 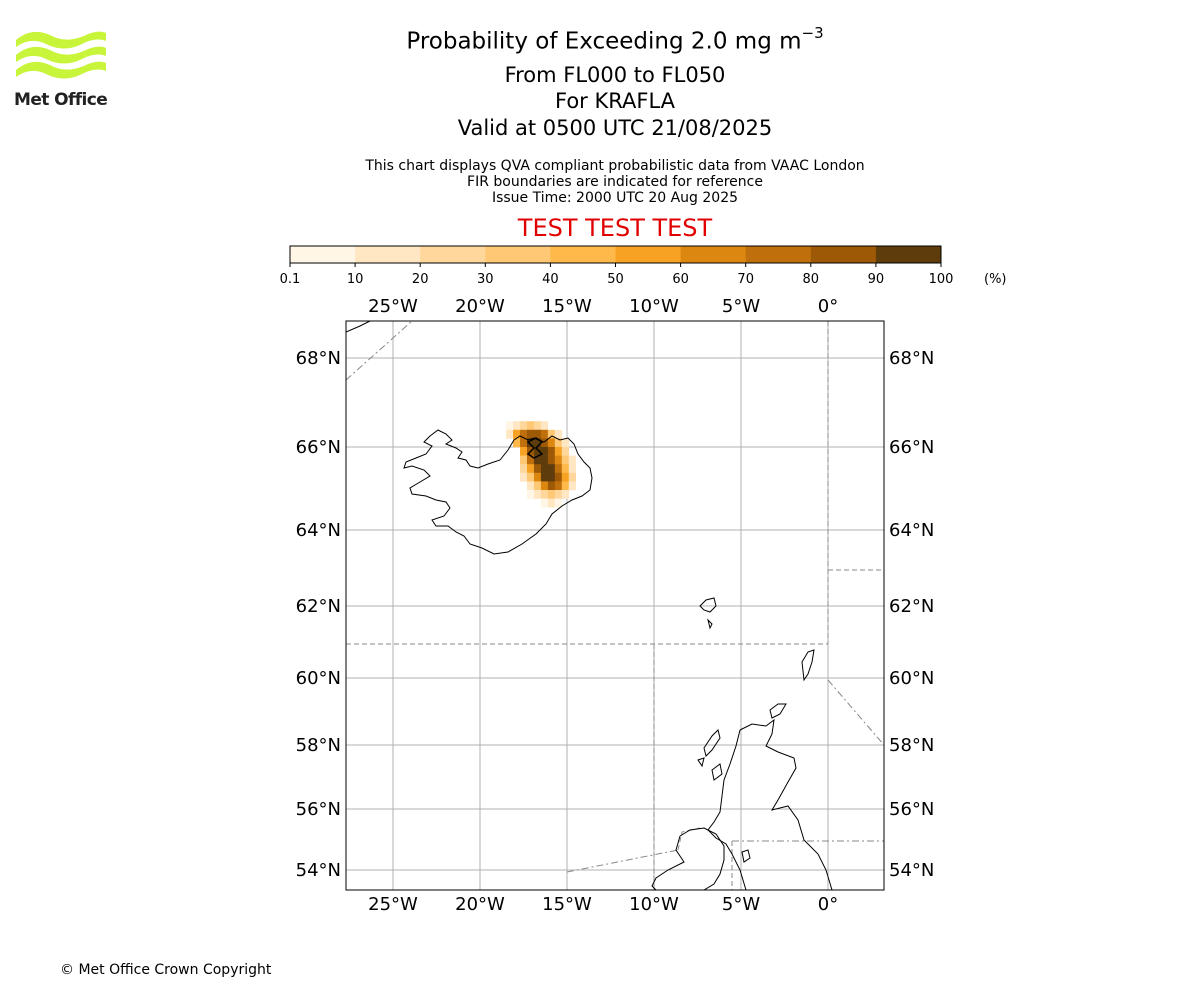 I want to click on colorbar-tick-label: 70, so click(x=745, y=279).